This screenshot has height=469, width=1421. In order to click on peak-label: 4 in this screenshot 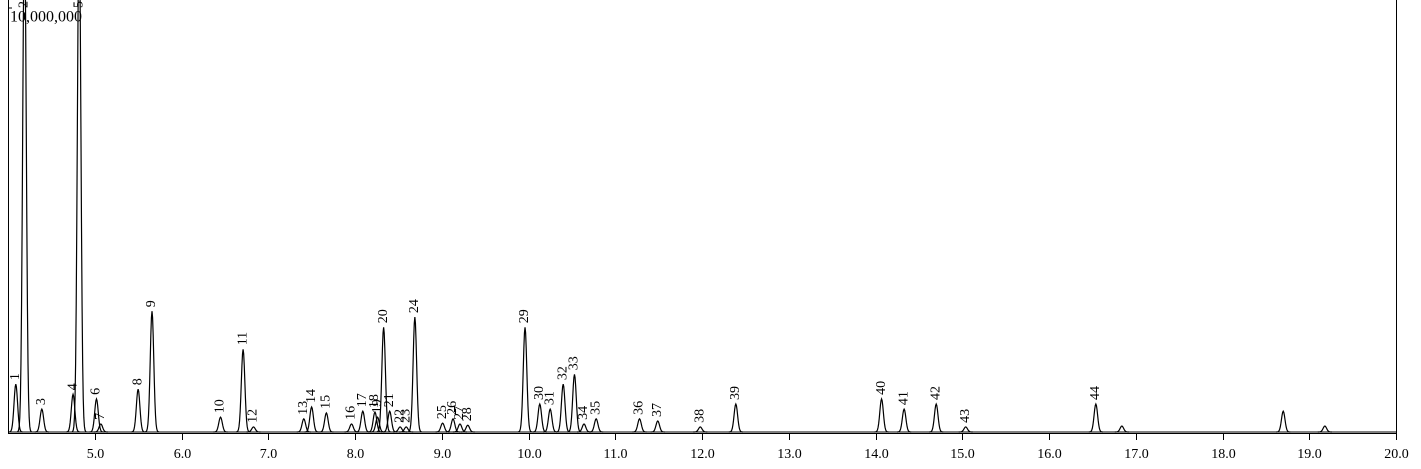, I will do `click(72, 386)`.